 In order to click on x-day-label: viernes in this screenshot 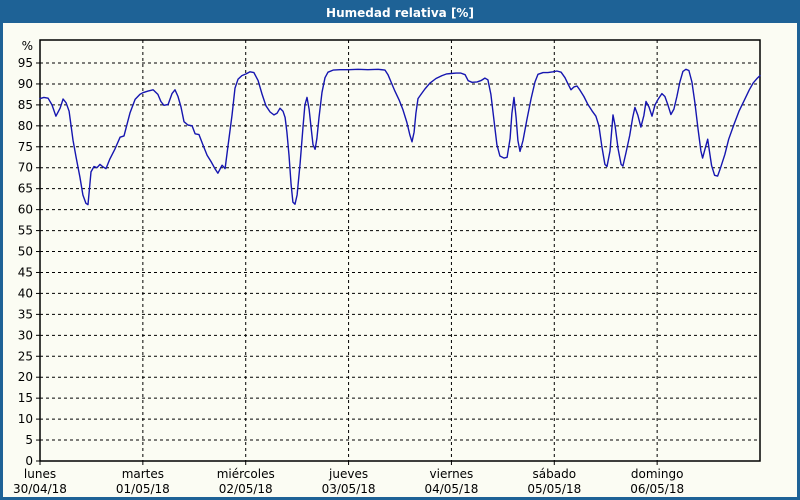, I will do `click(452, 474)`.